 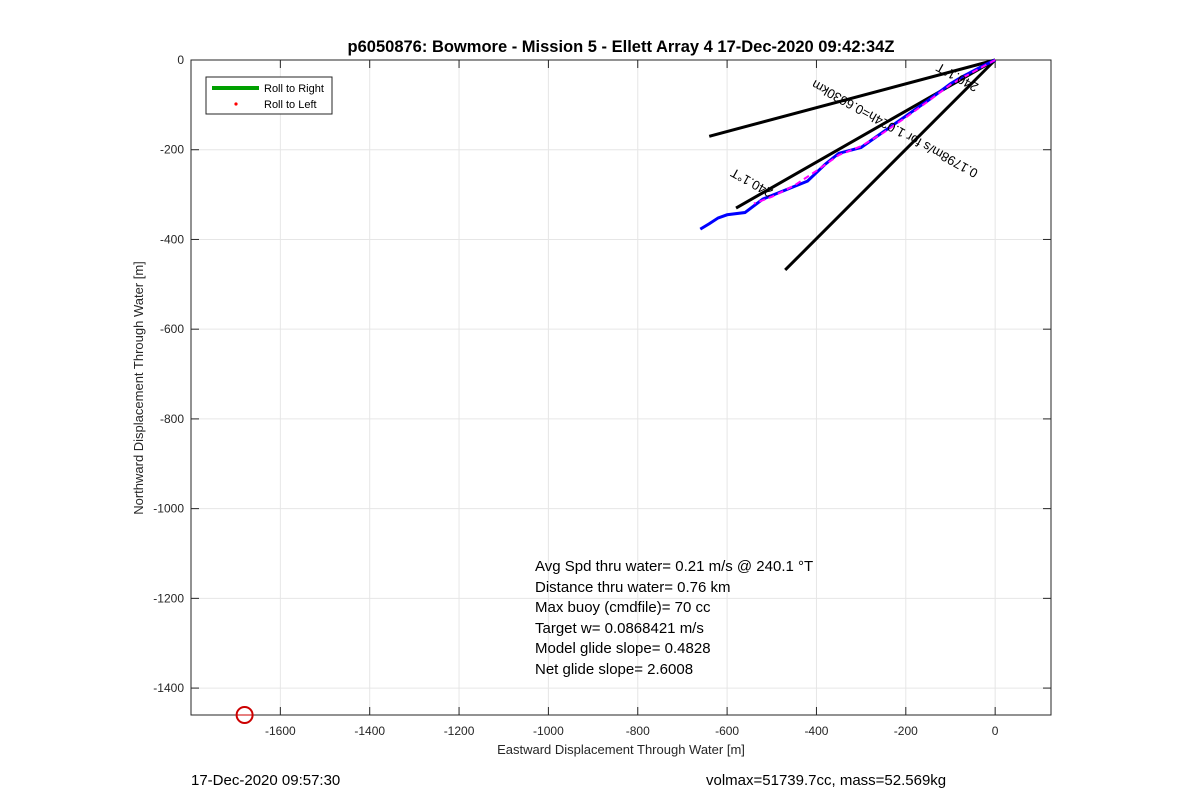 What do you see at coordinates (633, 587) in the screenshot?
I see `stat-distance: Distance thru water= 0.76 km` at bounding box center [633, 587].